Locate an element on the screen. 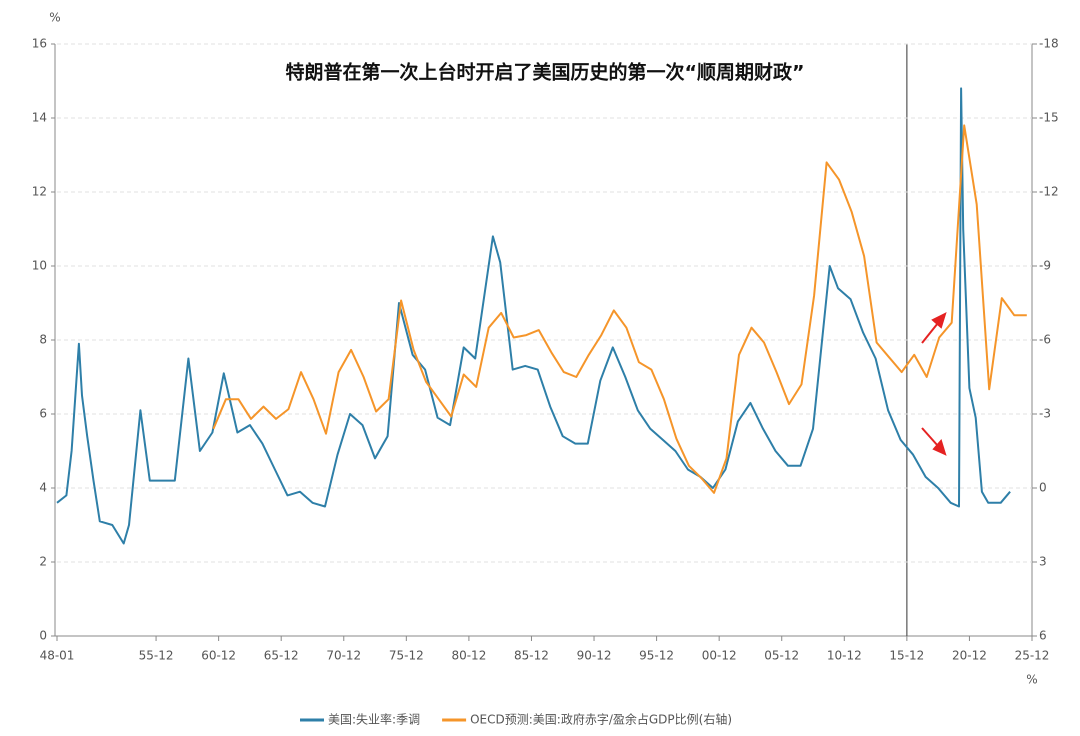 The image size is (1080, 736). x-tick-label: 10-12 is located at coordinates (844, 656).